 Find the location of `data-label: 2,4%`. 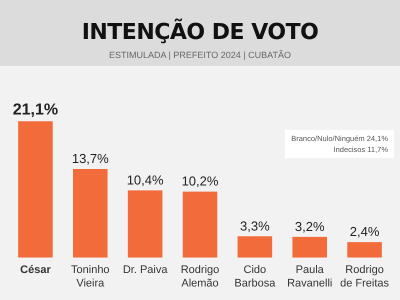

data-label: 2,4% is located at coordinates (365, 232).